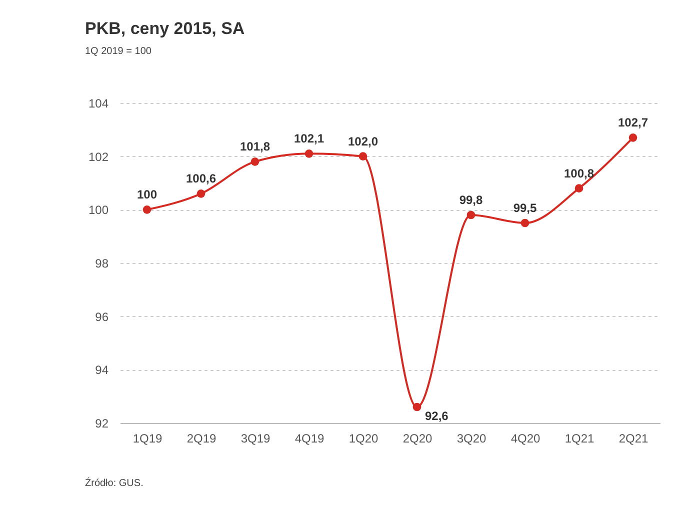 Image resolution: width=691 pixels, height=519 pixels. What do you see at coordinates (98, 157) in the screenshot?
I see `y-tick-label: 102` at bounding box center [98, 157].